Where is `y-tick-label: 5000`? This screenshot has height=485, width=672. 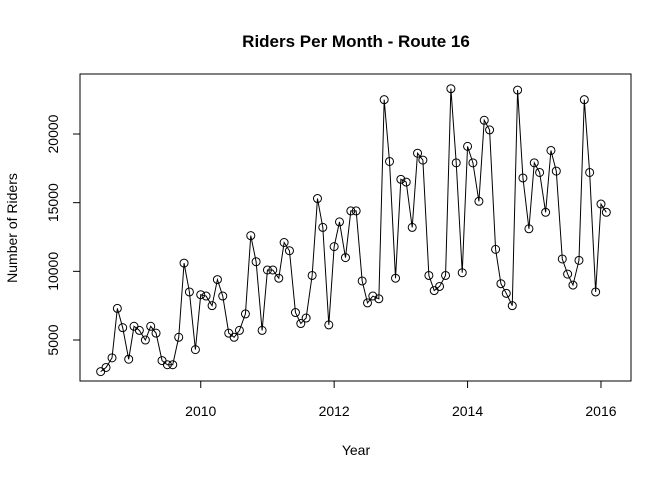
y-tick-label: 5000 is located at coordinates (53, 339).